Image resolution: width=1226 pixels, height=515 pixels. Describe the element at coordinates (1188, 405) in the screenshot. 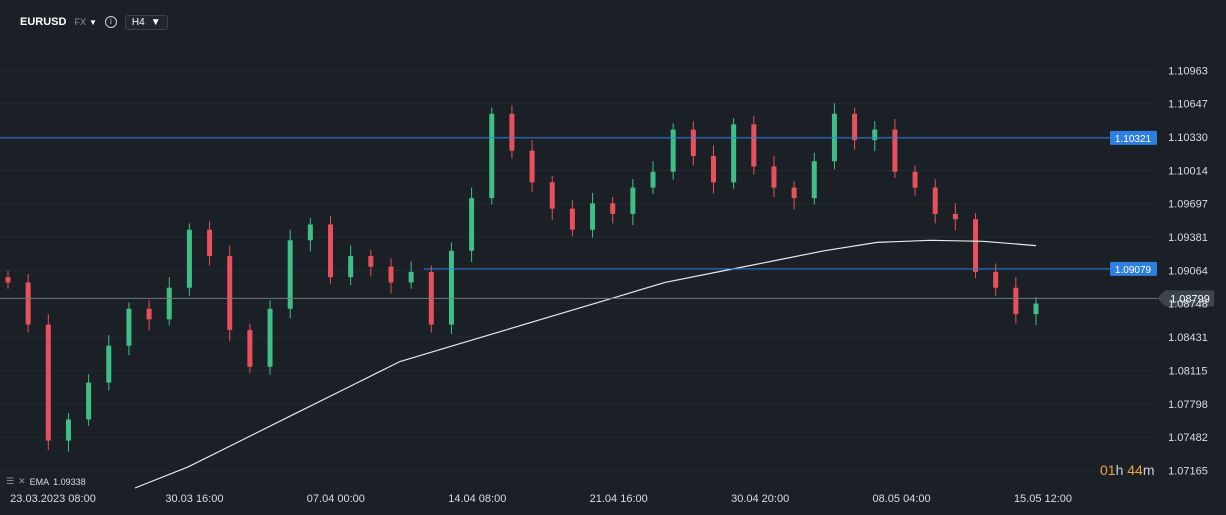

I see `price-tick-label: 1.07798` at that location.